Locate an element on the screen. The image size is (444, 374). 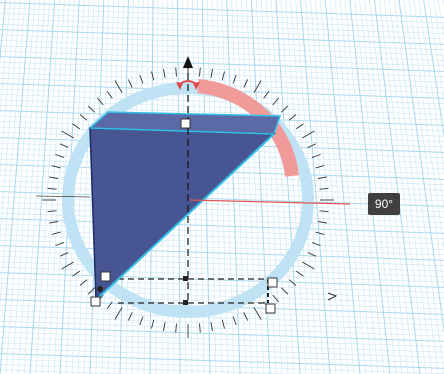
up-cone-icon is located at coordinates (188, 62).